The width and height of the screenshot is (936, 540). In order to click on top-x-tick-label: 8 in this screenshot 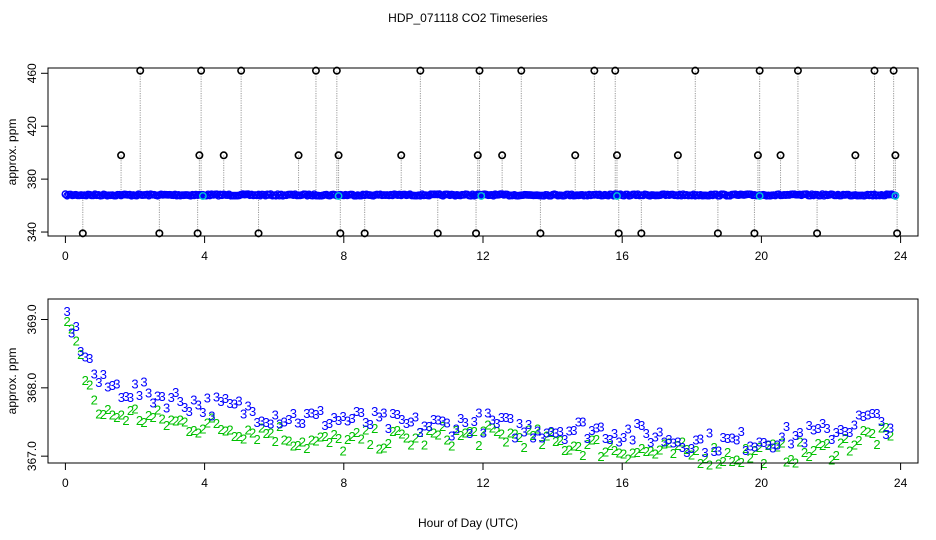, I will do `click(343, 256)`.